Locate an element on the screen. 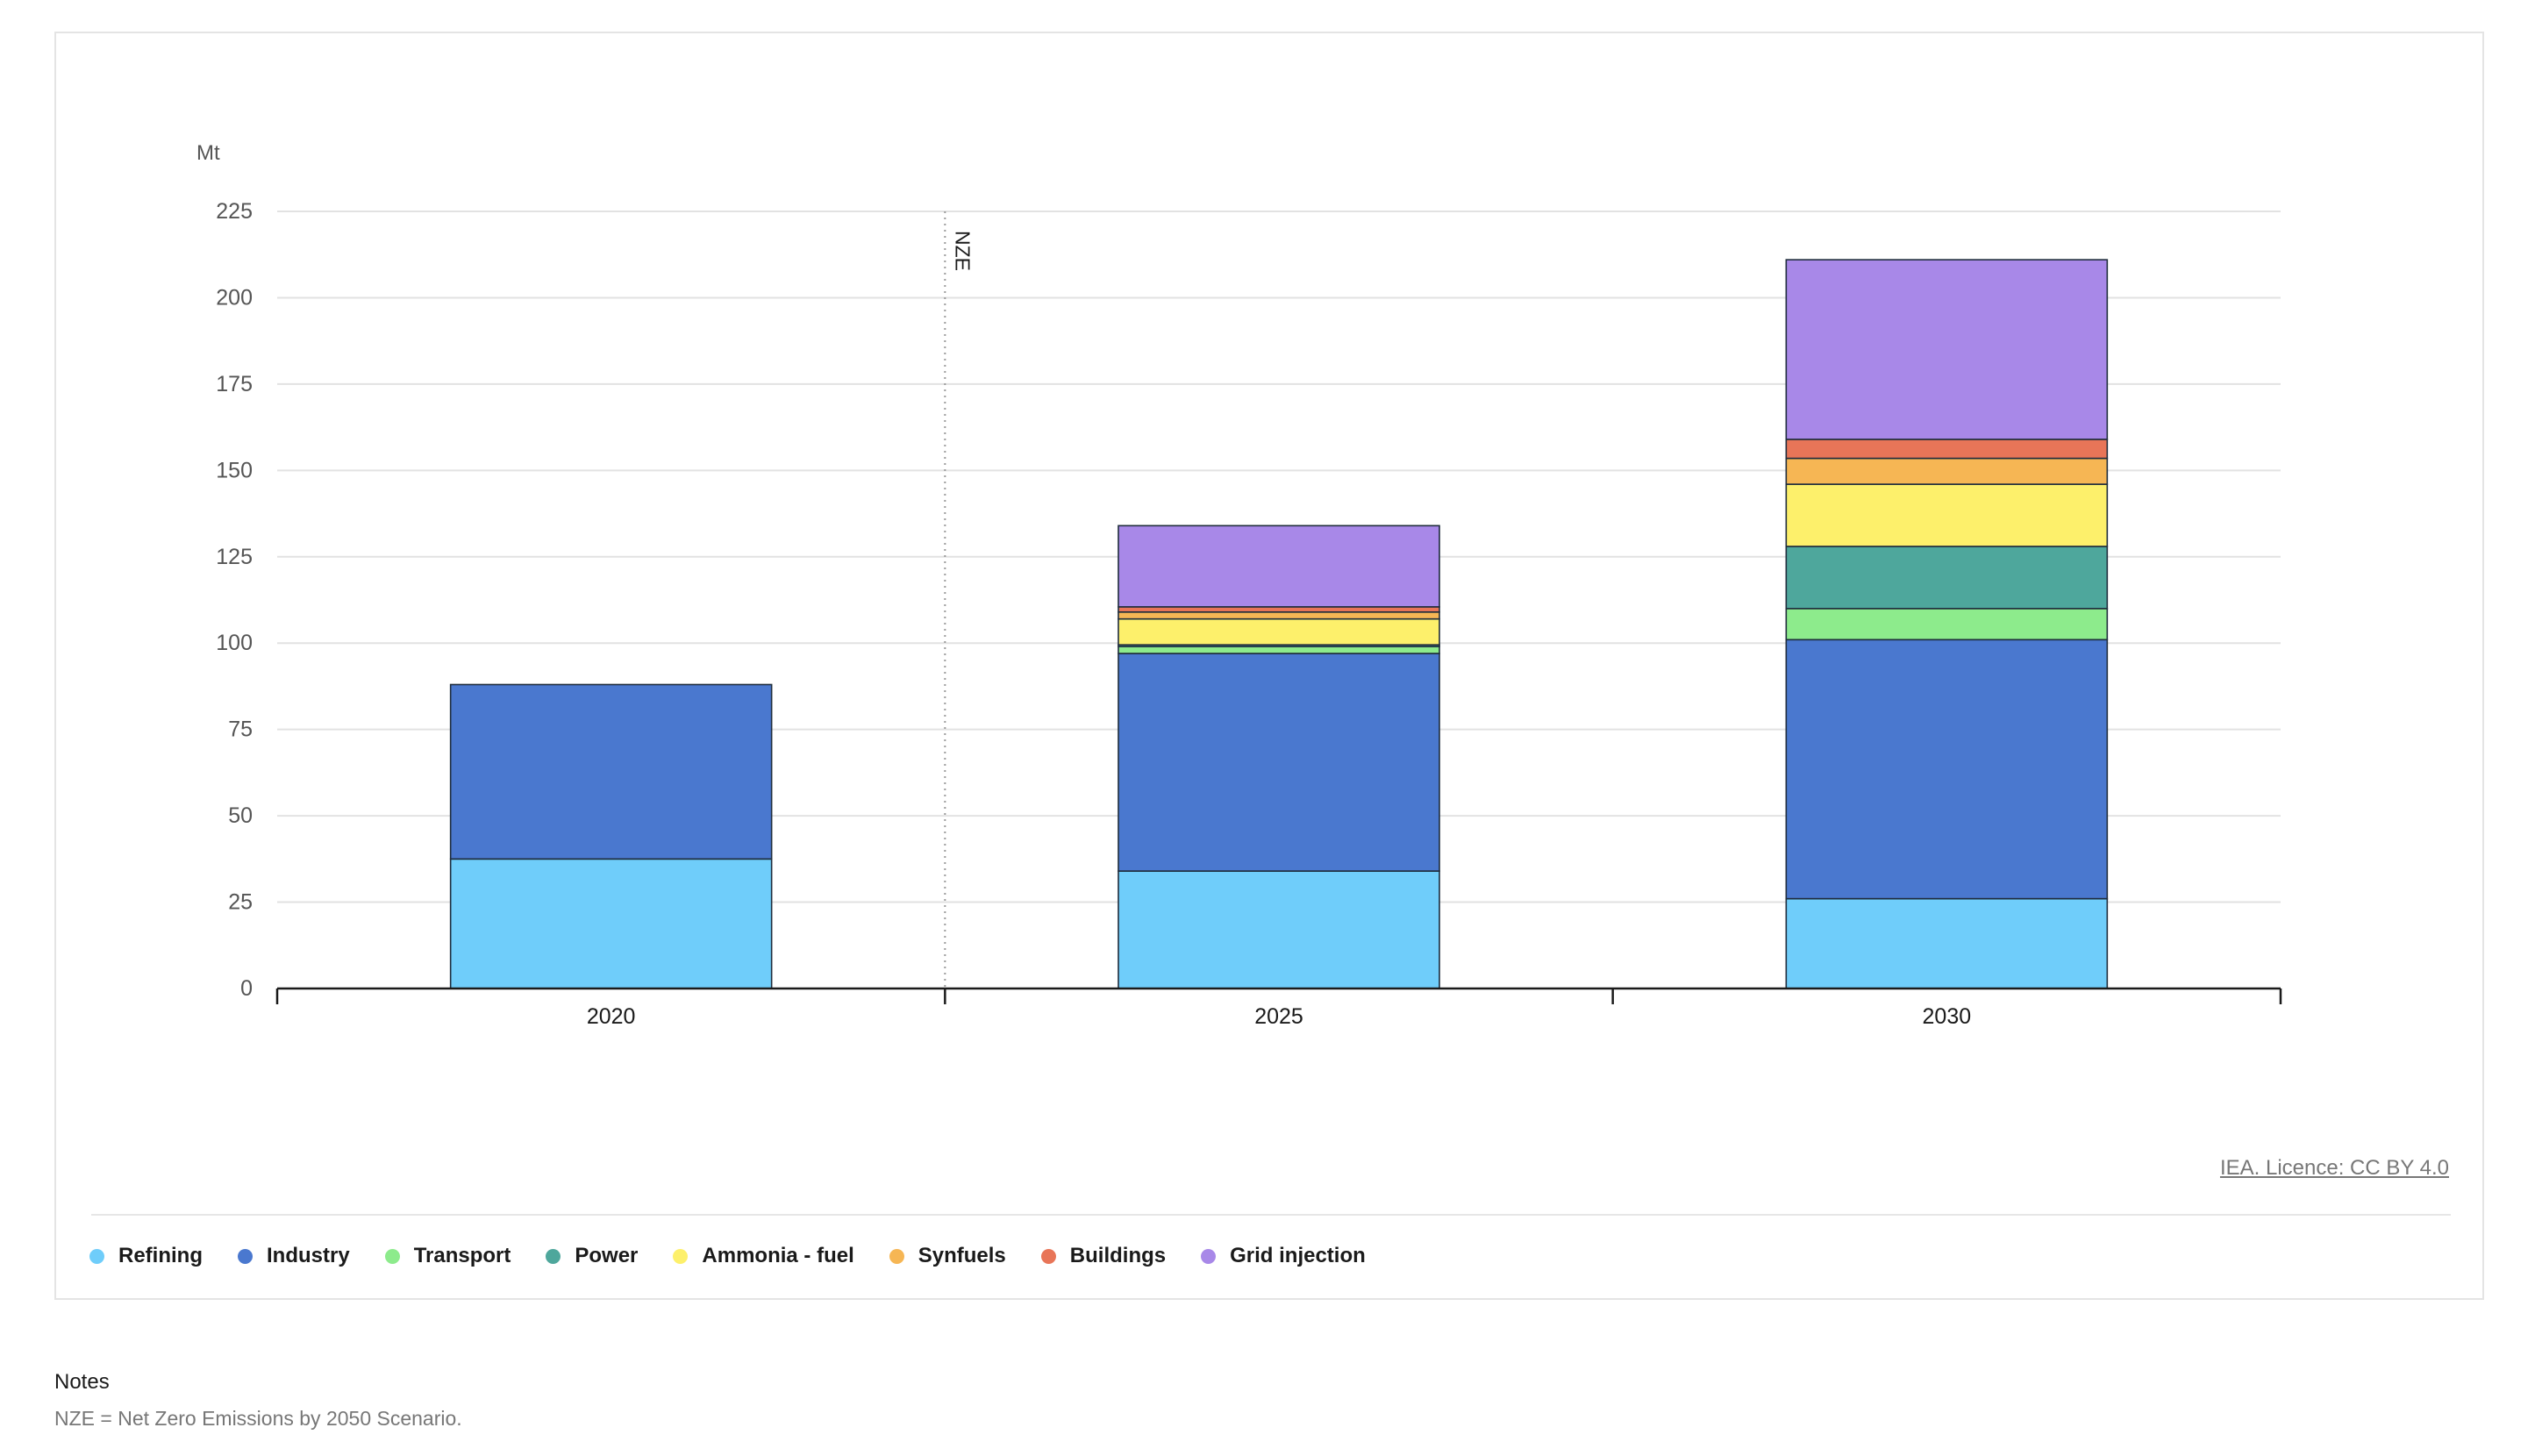 This screenshot has height=1456, width=2542. legend-label: Ammonia - fuel is located at coordinates (778, 1255).